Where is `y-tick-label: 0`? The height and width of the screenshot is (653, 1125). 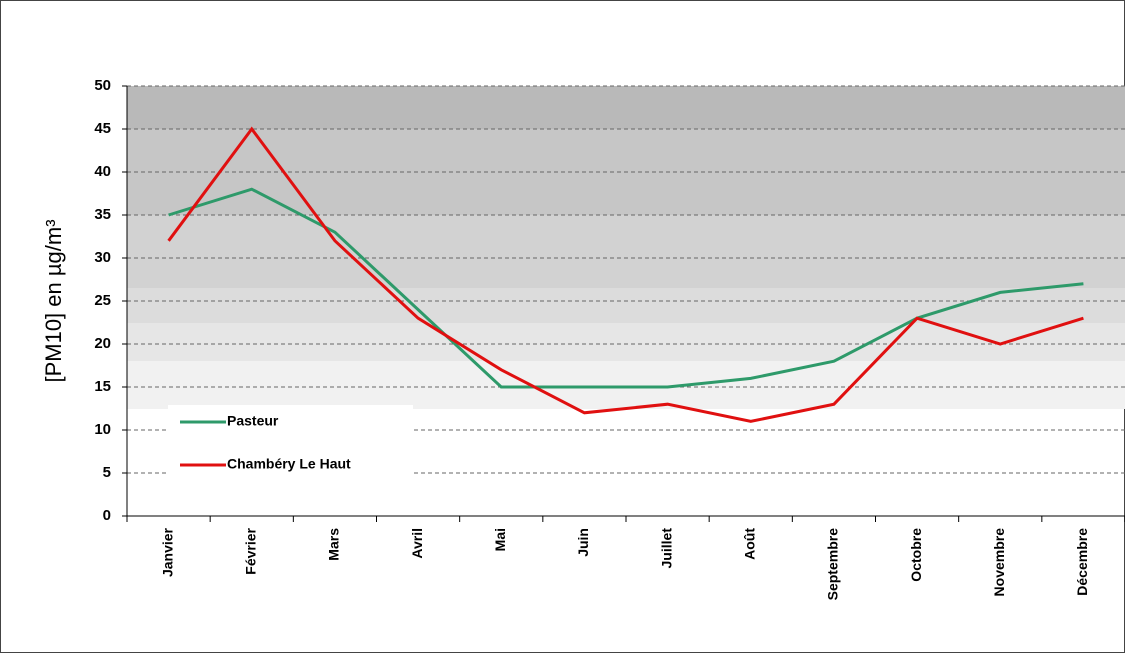
y-tick-label: 0 is located at coordinates (107, 515).